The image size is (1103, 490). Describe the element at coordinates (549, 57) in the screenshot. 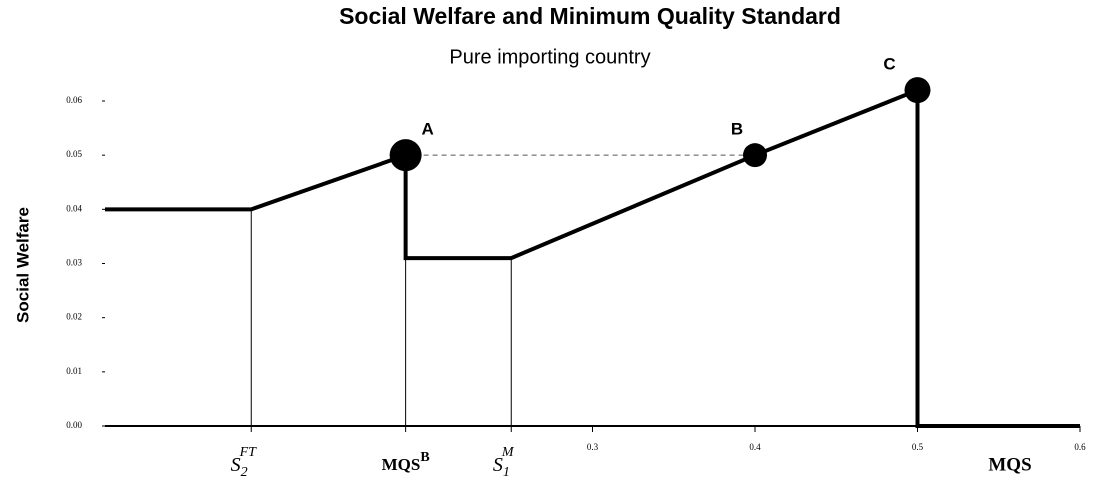

I see `chart-subtitle: Pure importing country` at that location.